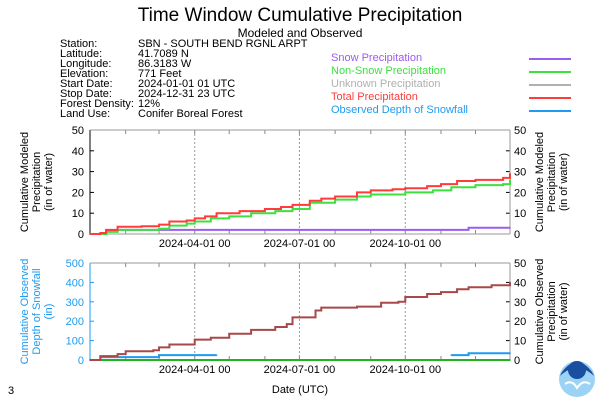 The width and height of the screenshot is (600, 400). I want to click on chart-subtitle: Modeled and Observed, so click(300, 33).